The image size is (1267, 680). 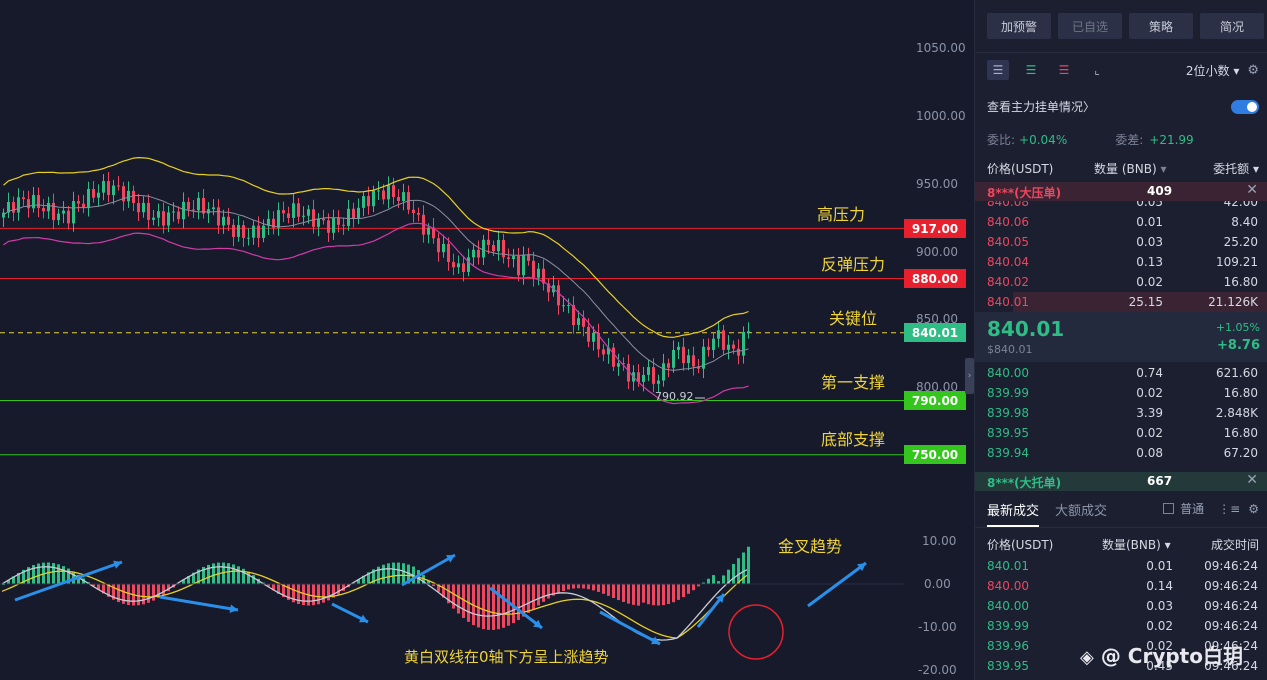 I want to click on big-bid-value: 667, so click(x=1160, y=481).